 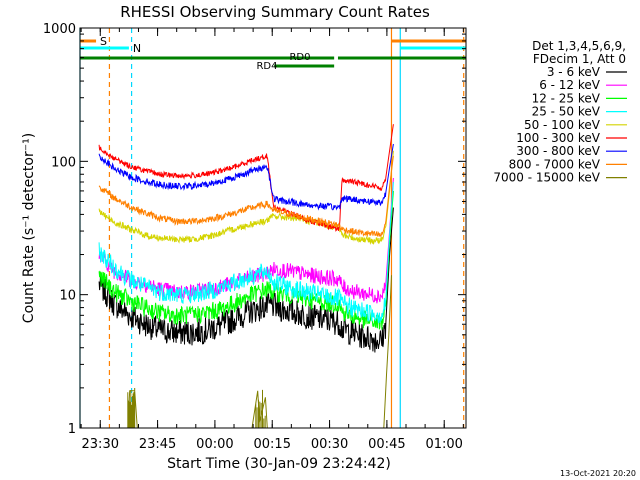 I want to click on y-tick-label-3: 100, so click(x=63, y=162).